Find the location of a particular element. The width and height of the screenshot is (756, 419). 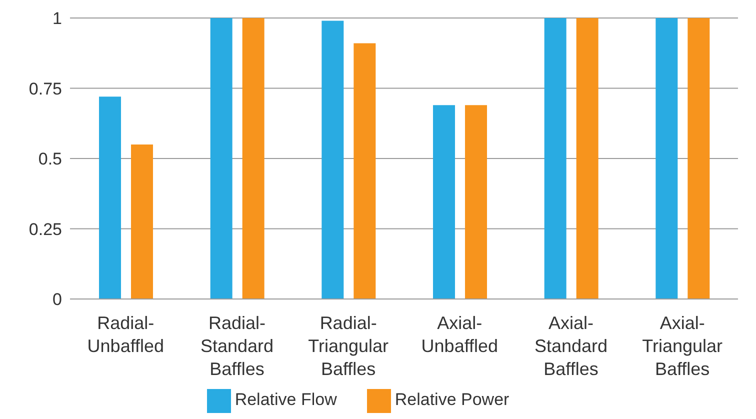

y-tick-label: 1 is located at coordinates (57, 18).